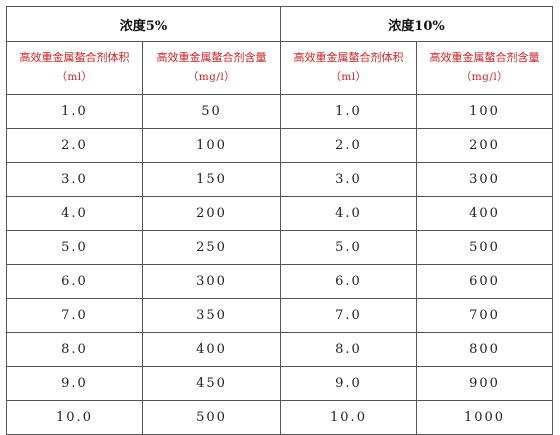 The width and height of the screenshot is (560, 435). I want to click on table-row: 10.0 500 10.0 1000, so click(280, 417).